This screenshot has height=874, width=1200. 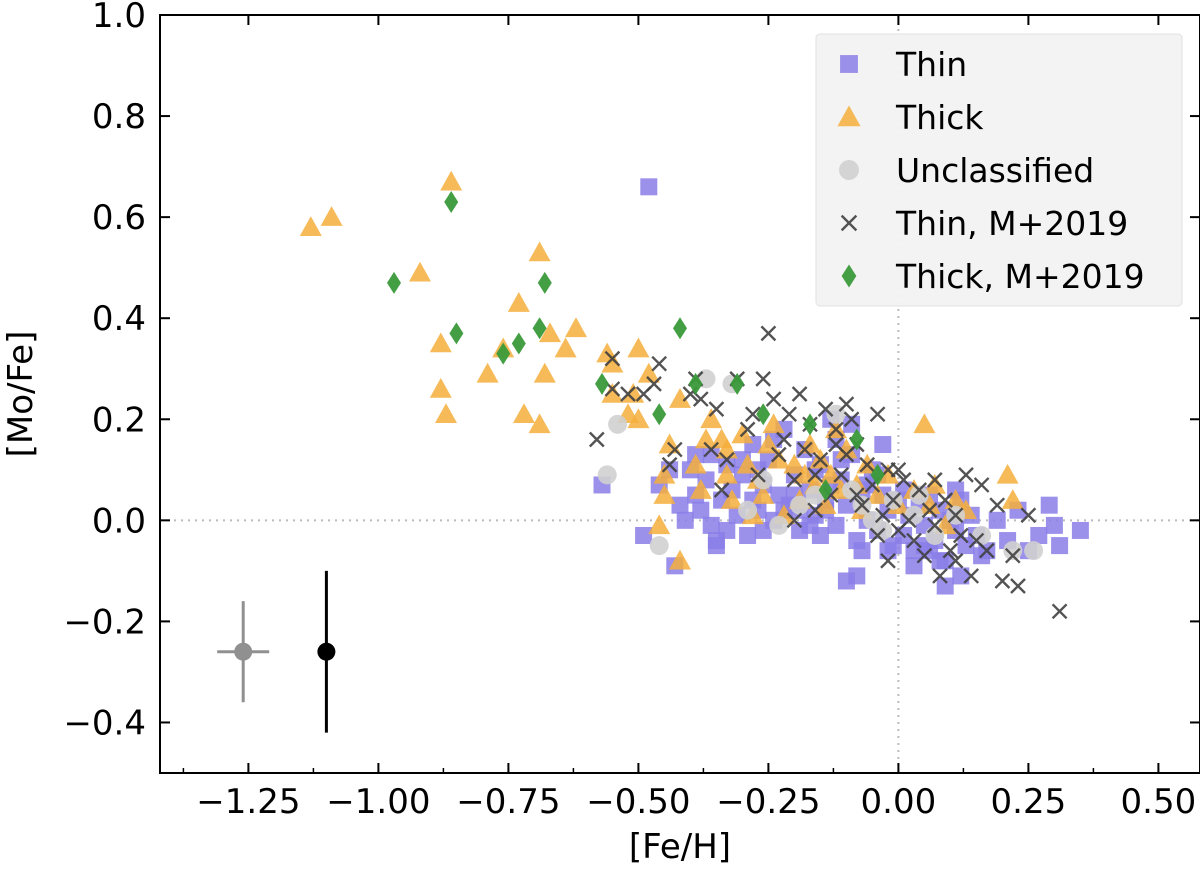 What do you see at coordinates (638, 802) in the screenshot?
I see `x-tick-label: −0.50` at bounding box center [638, 802].